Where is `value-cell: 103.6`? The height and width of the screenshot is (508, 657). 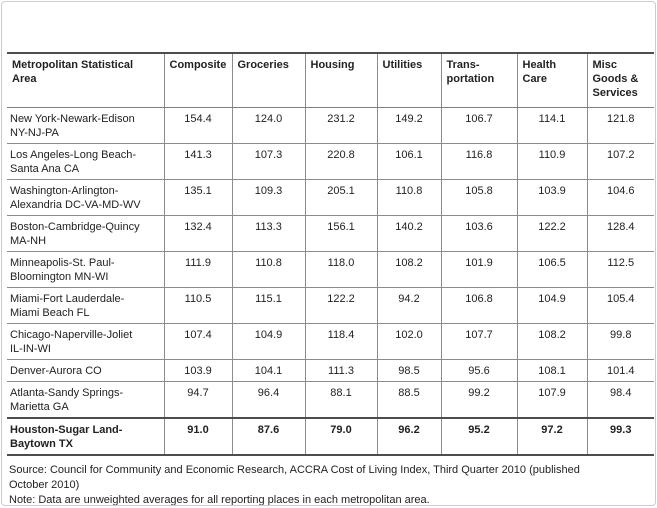
value-cell: 103.6 is located at coordinates (478, 233).